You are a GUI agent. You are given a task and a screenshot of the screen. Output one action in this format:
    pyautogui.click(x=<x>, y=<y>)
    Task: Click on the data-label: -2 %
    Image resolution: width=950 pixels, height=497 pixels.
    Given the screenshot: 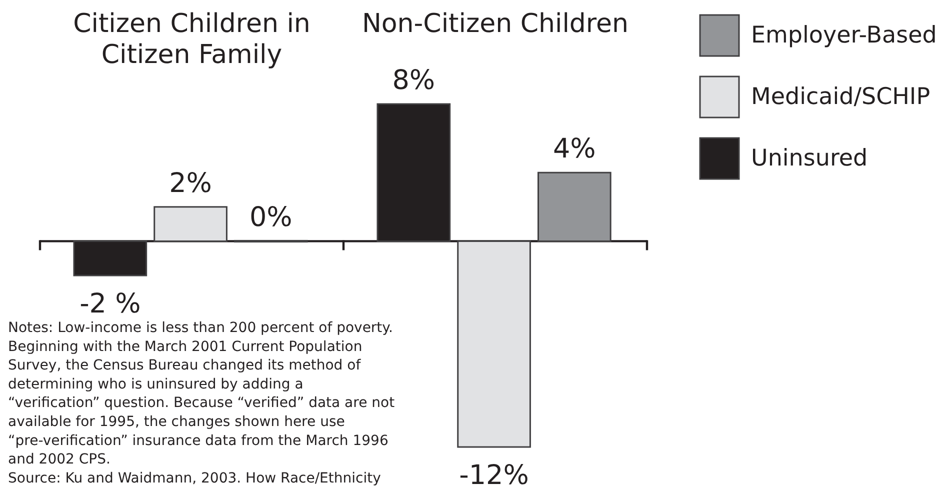 What is the action you would take?
    pyautogui.click(x=110, y=304)
    